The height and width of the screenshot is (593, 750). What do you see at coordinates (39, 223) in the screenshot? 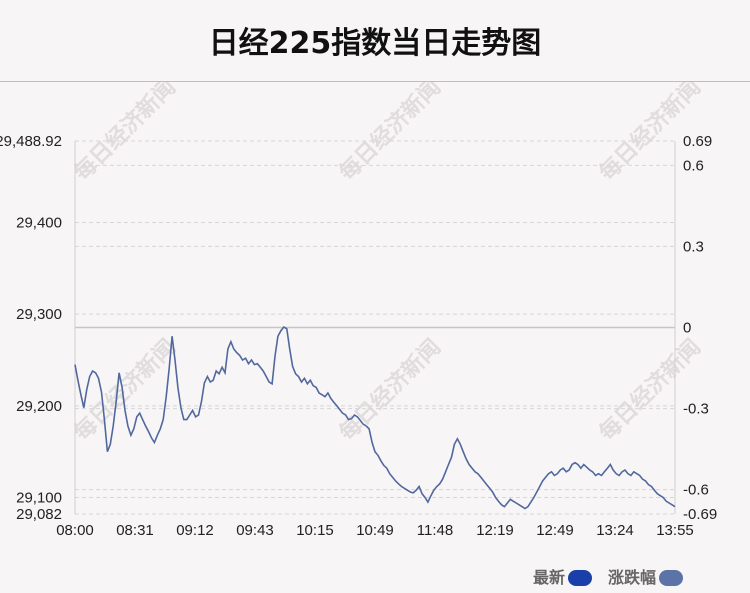
I see `left-tick-label: 29,400` at bounding box center [39, 223].